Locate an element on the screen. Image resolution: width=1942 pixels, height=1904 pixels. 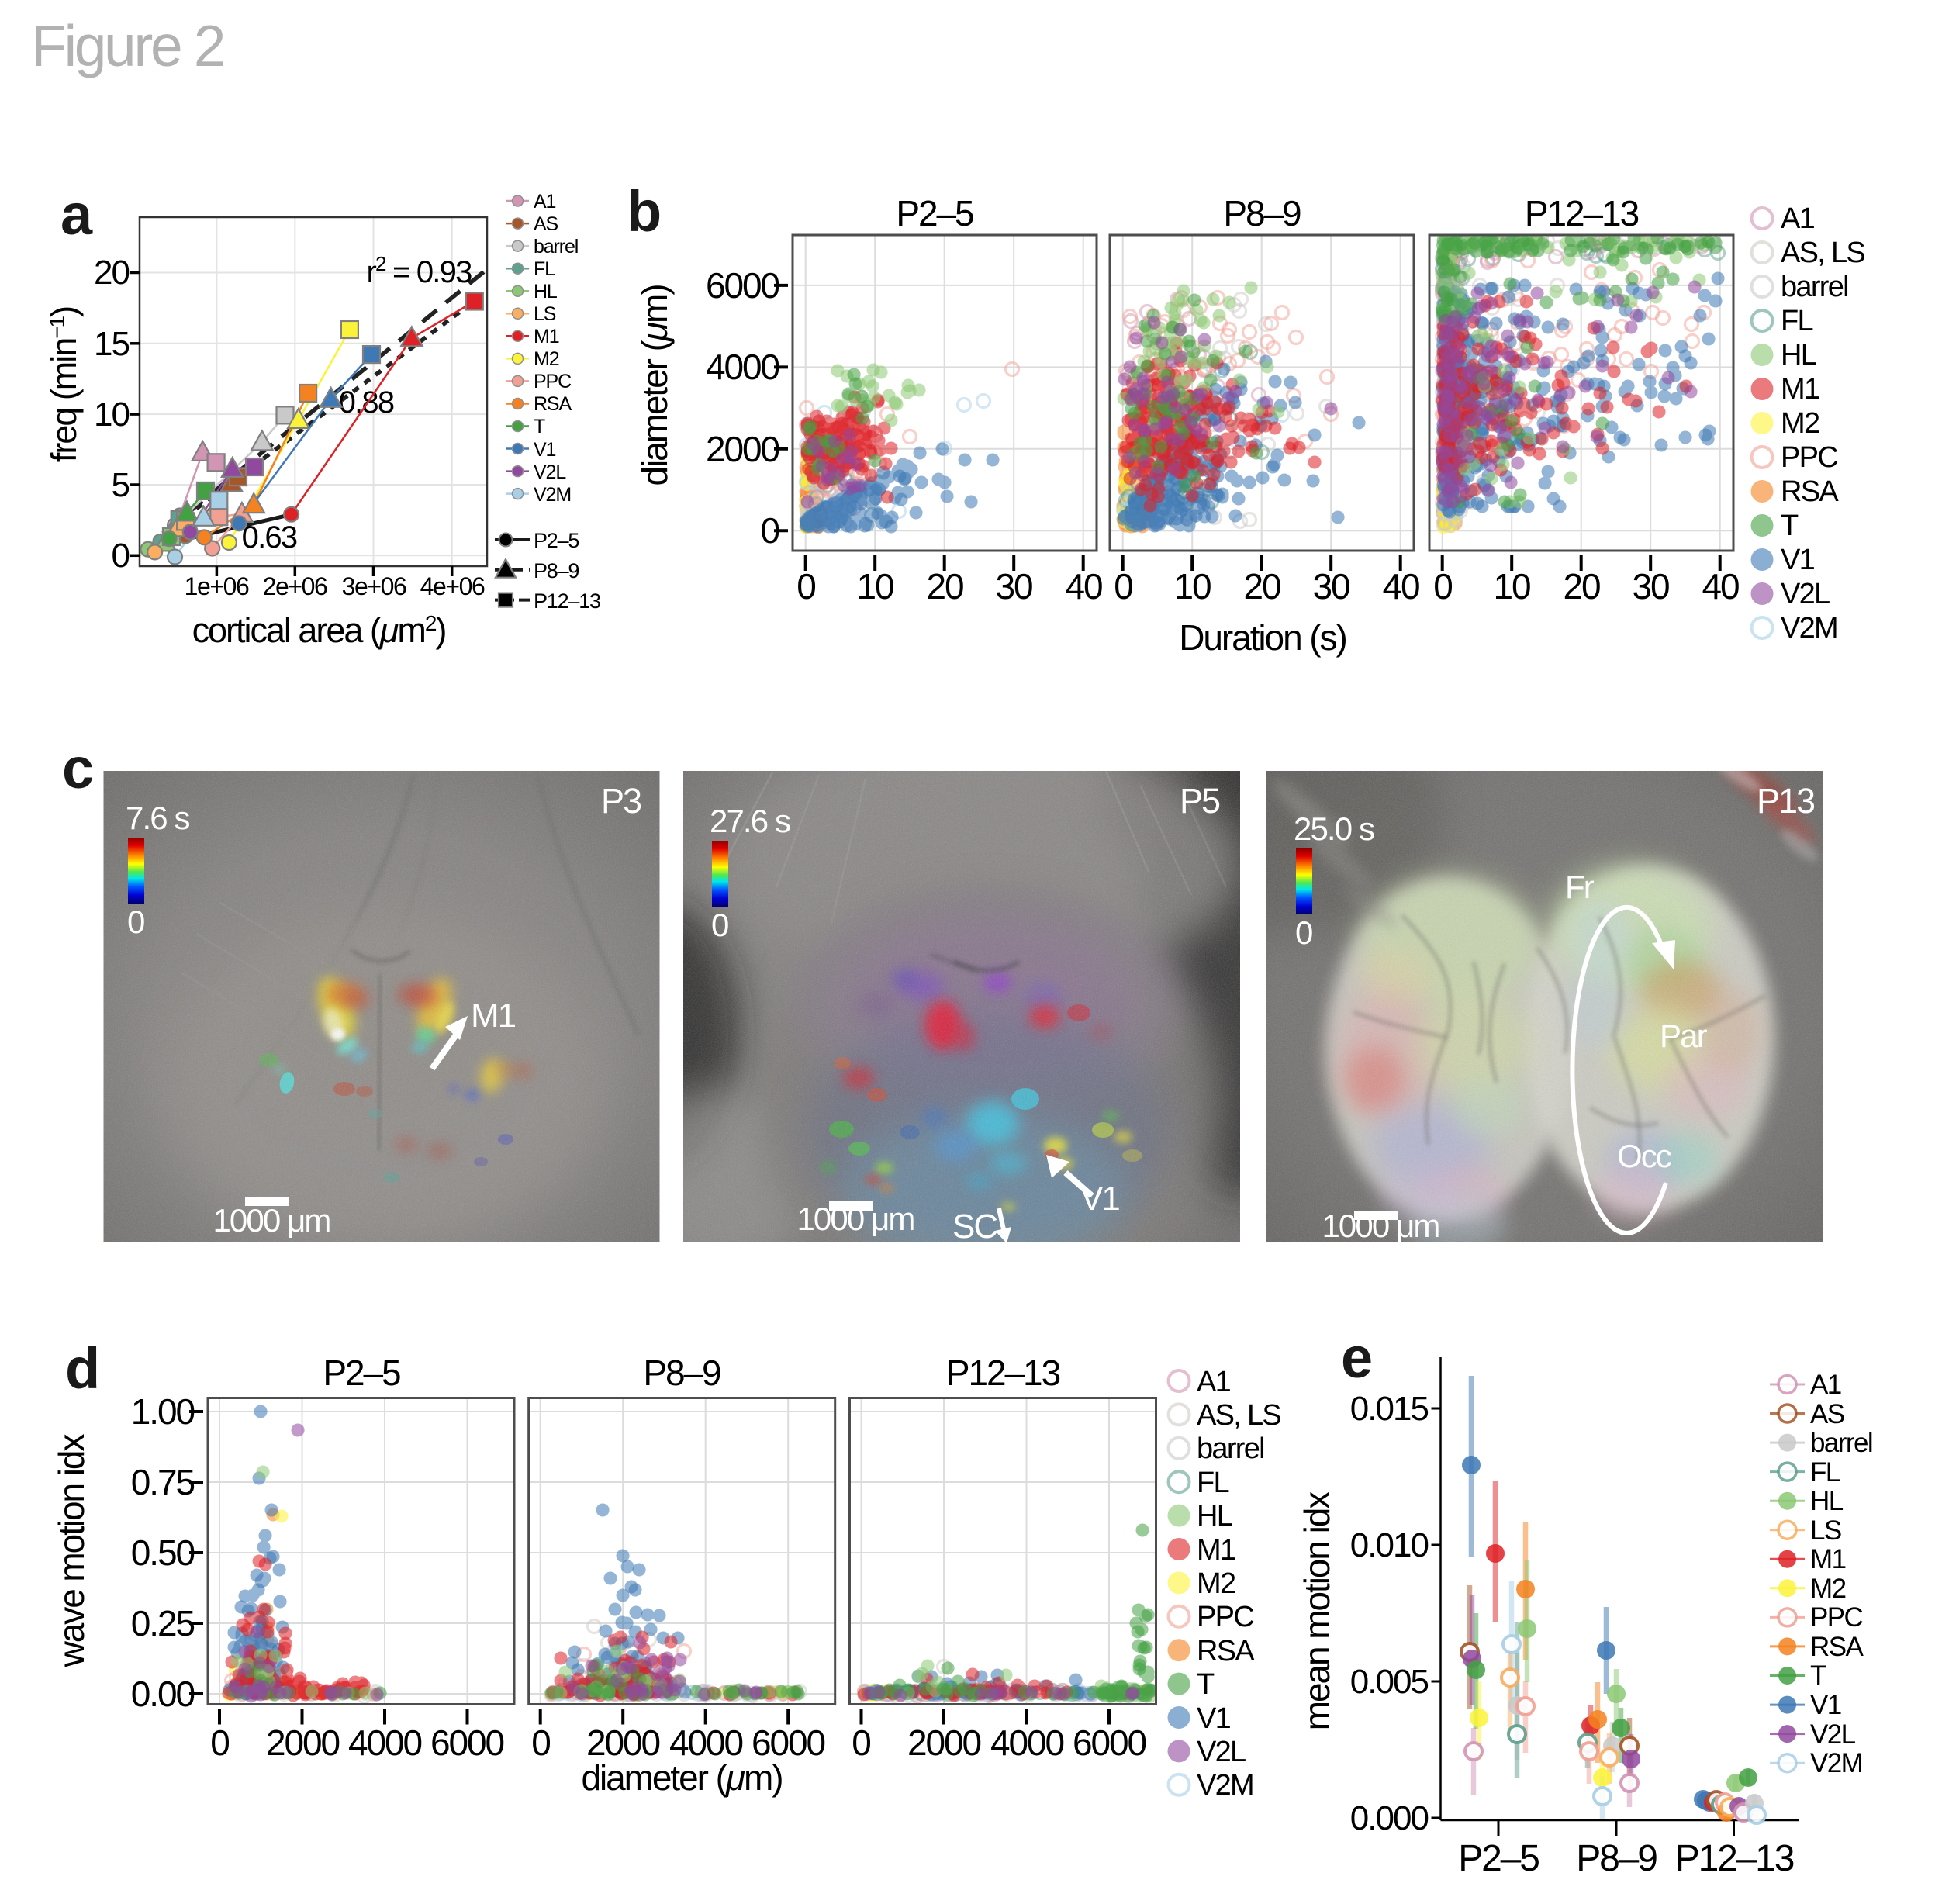
svg-text: P5 is located at coordinates (1200, 801).